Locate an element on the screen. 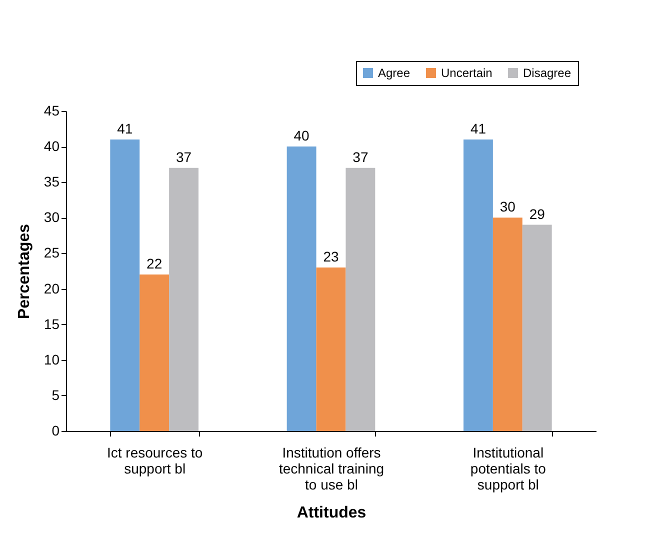  data-label: 22 is located at coordinates (154, 264).